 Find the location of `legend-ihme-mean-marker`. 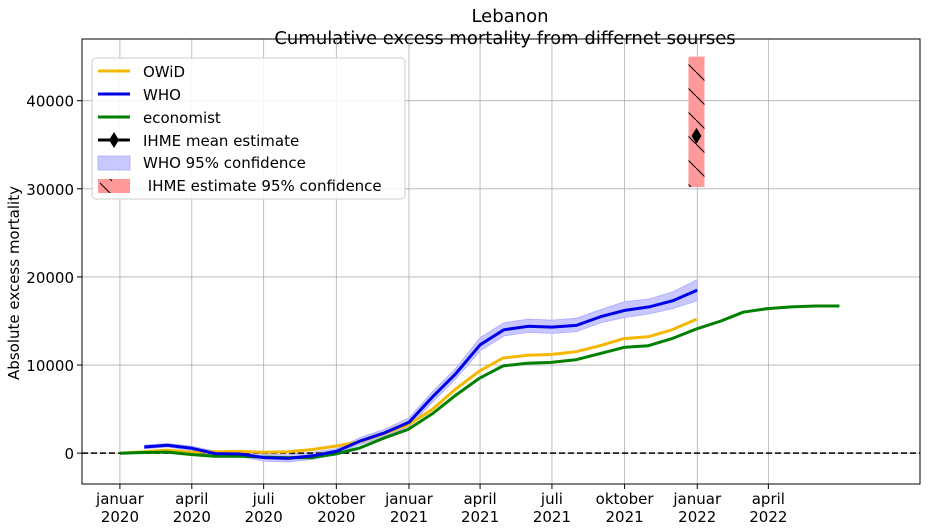

legend-ihme-mean-marker is located at coordinates (114, 140).